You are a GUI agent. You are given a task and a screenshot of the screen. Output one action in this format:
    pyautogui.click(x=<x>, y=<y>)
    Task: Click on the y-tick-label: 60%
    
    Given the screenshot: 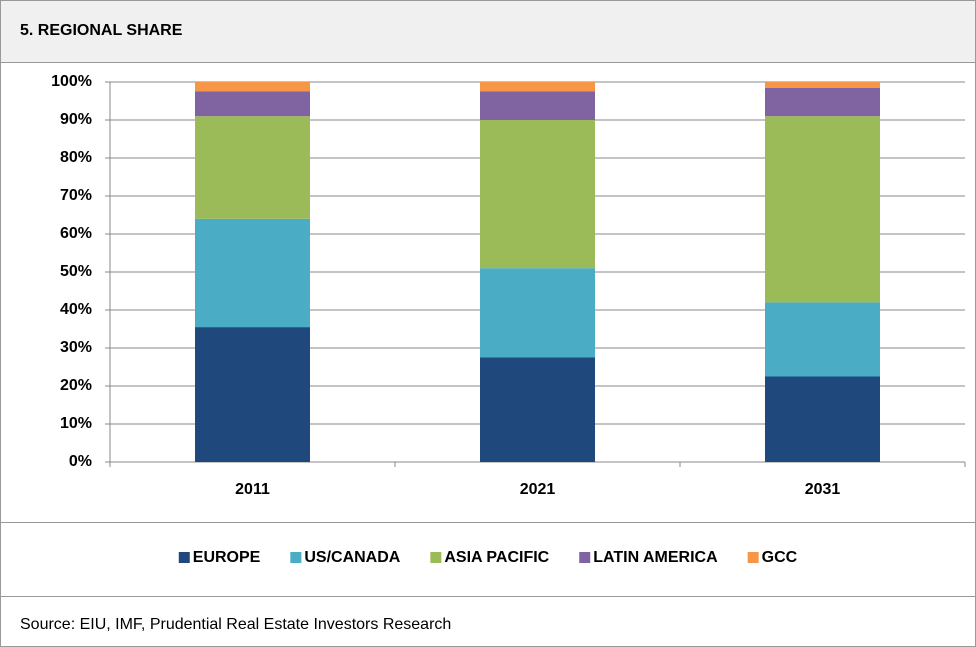 What is the action you would take?
    pyautogui.click(x=76, y=233)
    